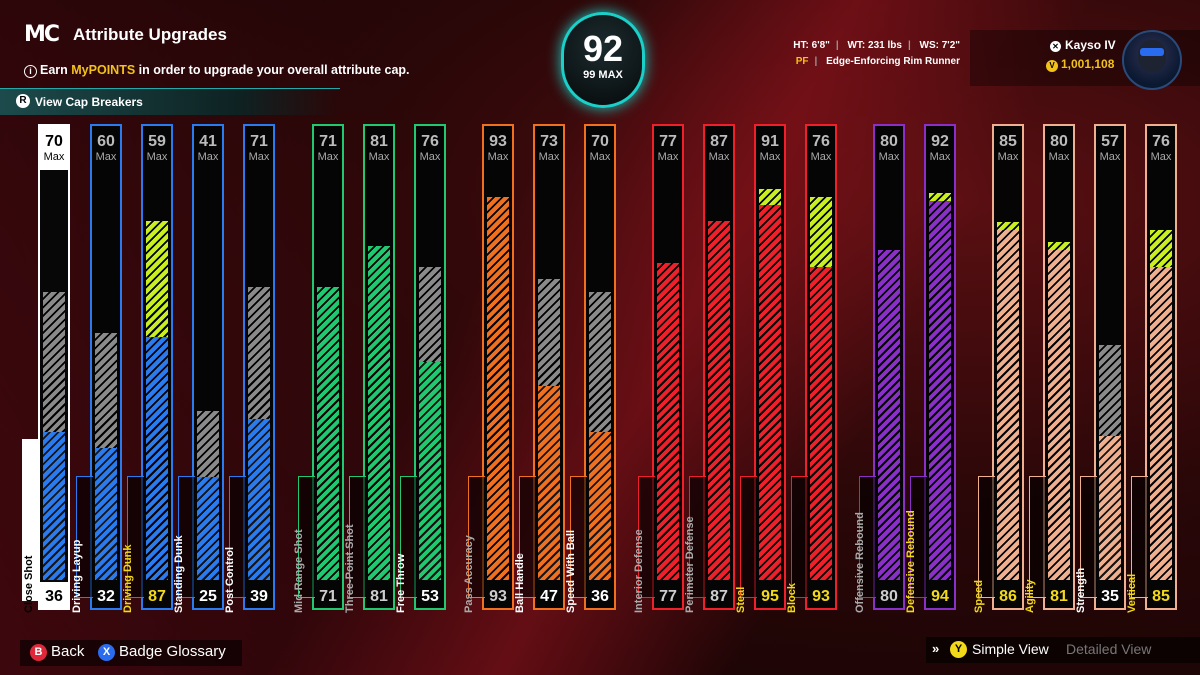 The image size is (1200, 675). What do you see at coordinates (147, 368) in the screenshot?
I see `attribute-bar: 59 Max 87 Driving Dunk` at bounding box center [147, 368].